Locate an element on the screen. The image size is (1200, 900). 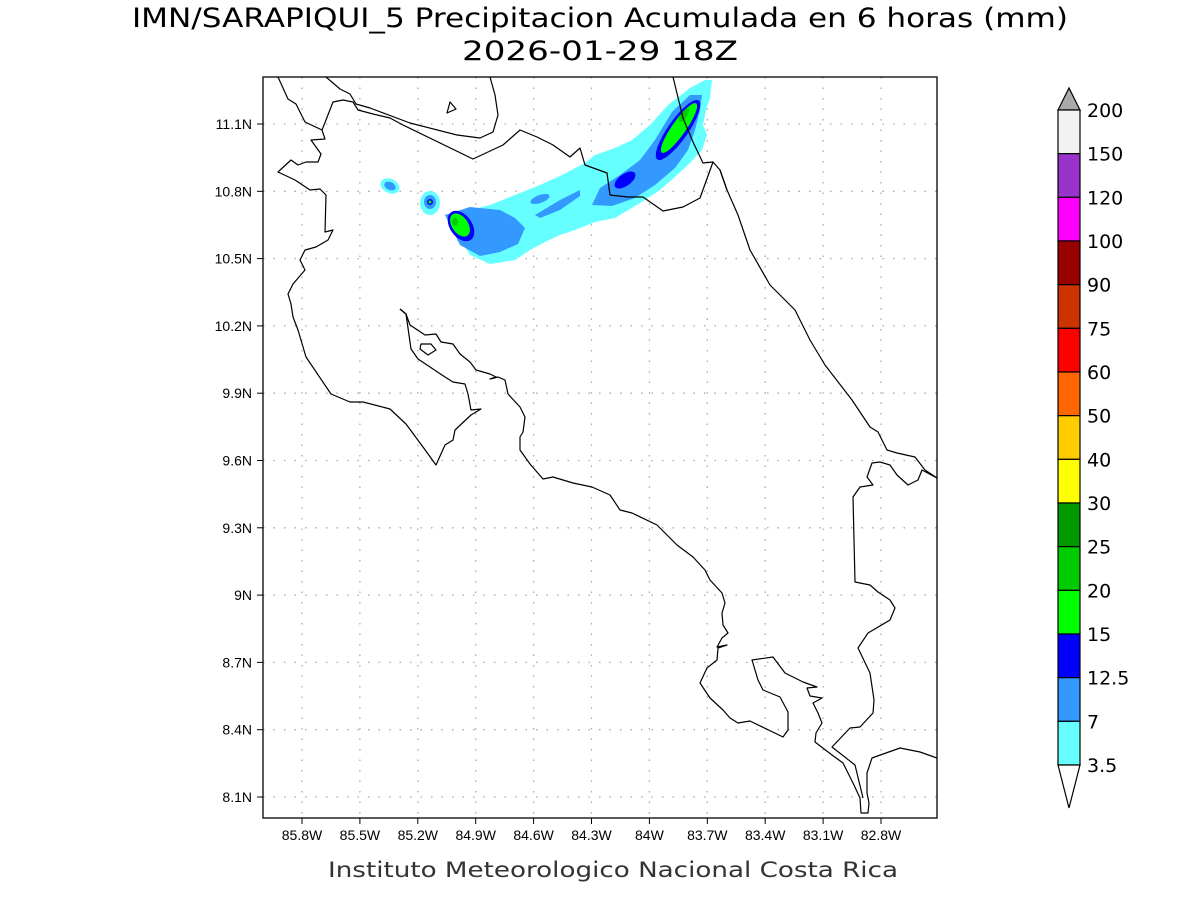
lat-tick-label: 8.1N is located at coordinates (237, 797).